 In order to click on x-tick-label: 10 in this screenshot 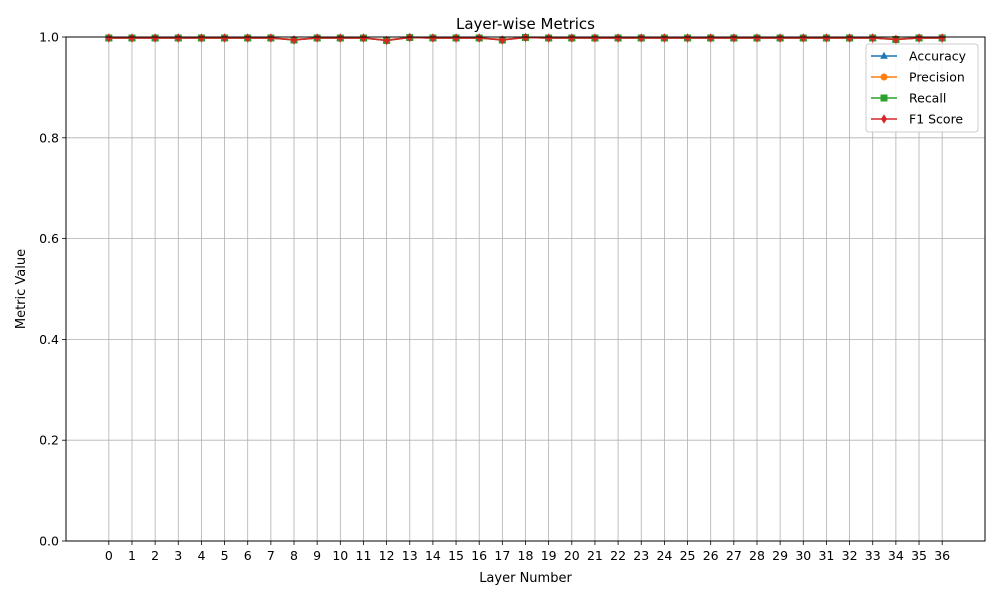, I will do `click(340, 555)`.